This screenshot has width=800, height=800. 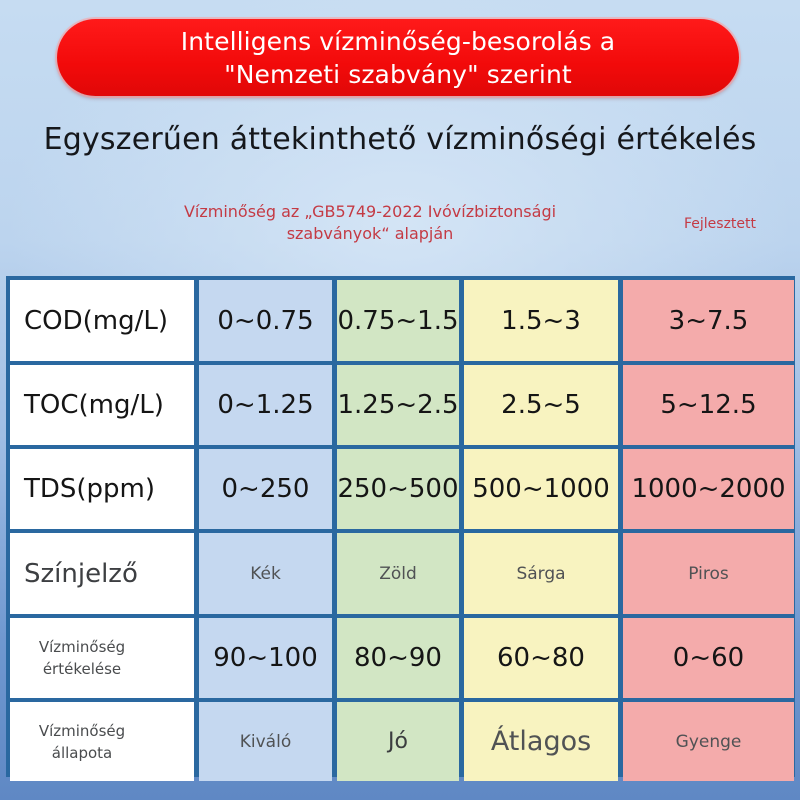 I want to click on status-excellent: Kiváló, so click(x=265, y=741).